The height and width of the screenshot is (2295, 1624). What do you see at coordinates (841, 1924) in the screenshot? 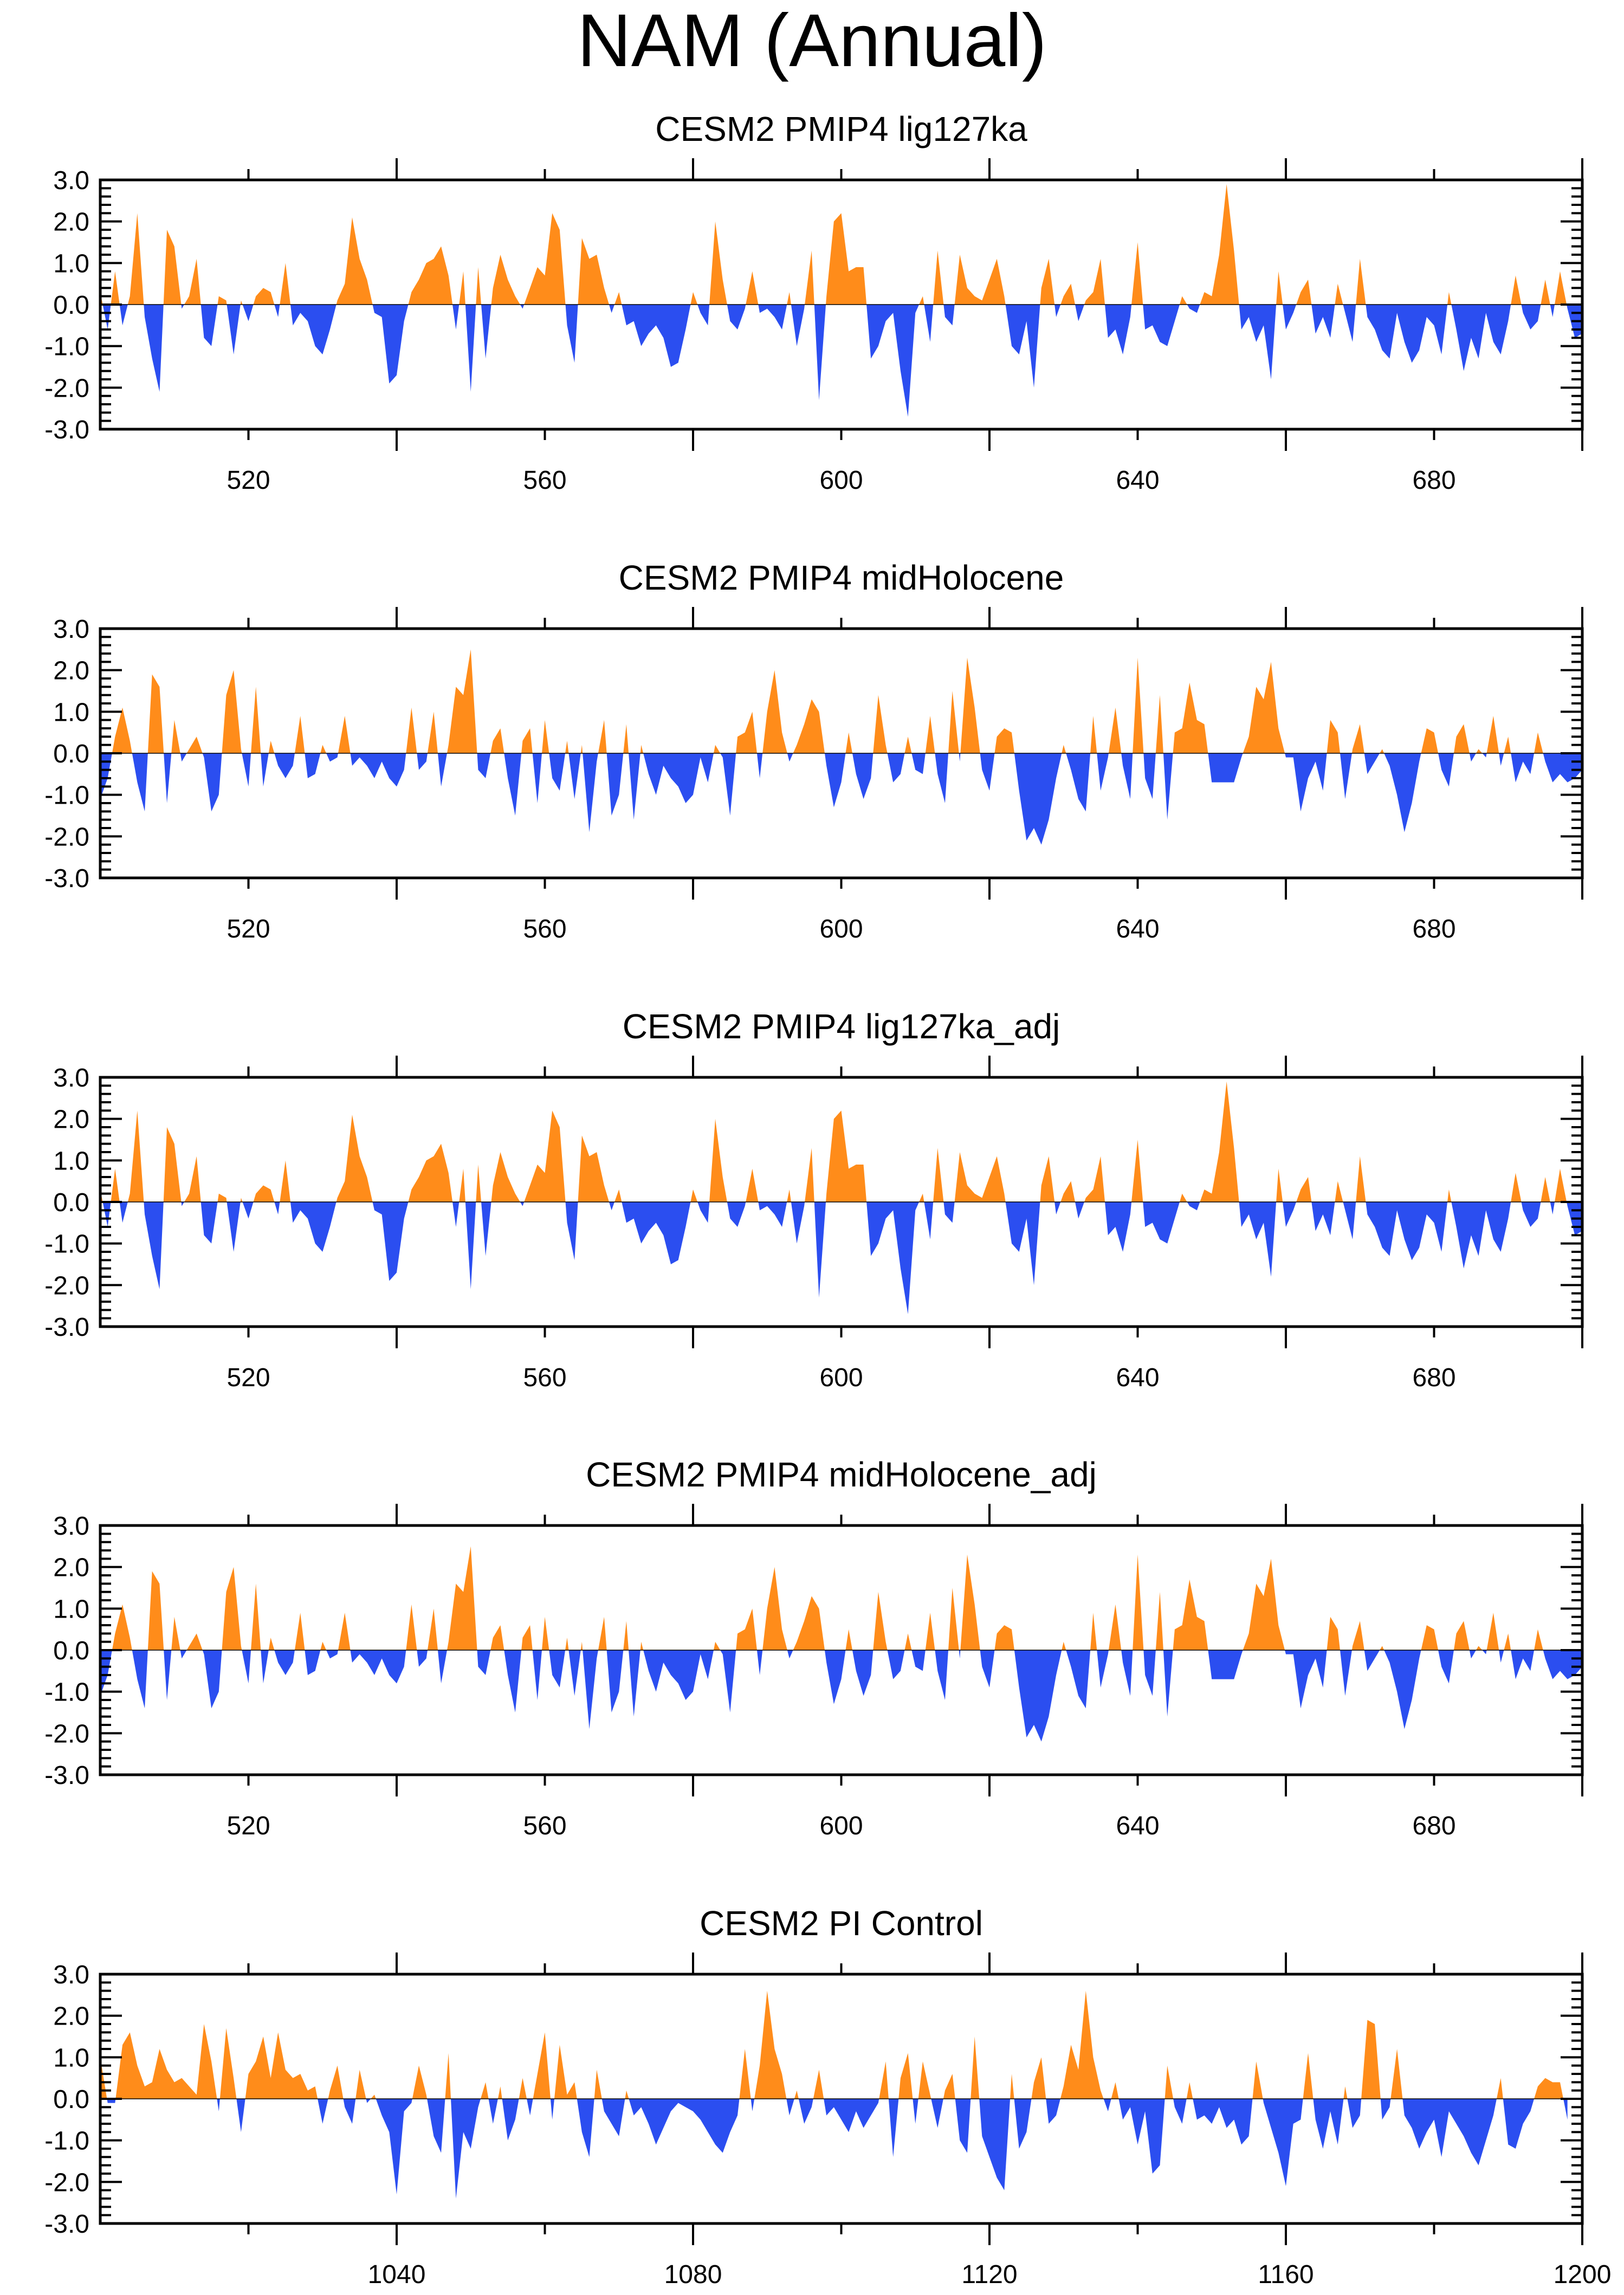
I see `panel-title: CESM2 PI Control` at bounding box center [841, 1924].